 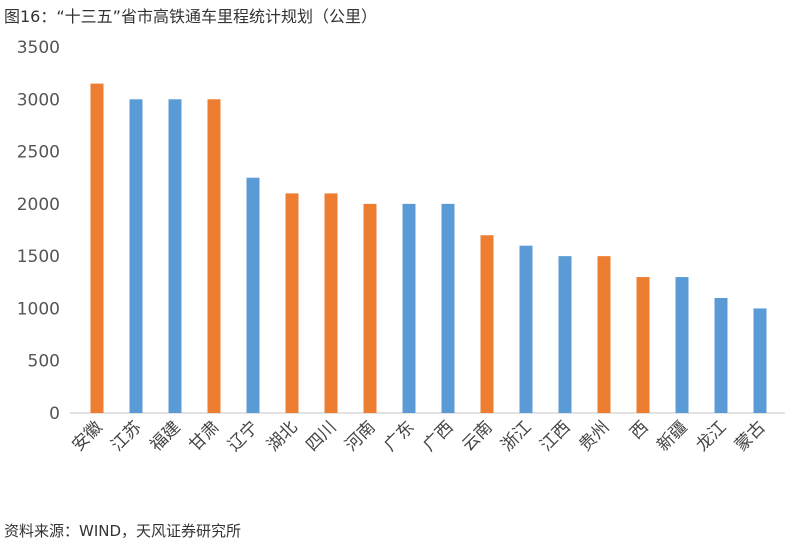 I want to click on x-tick-label: 安徽, so click(x=87, y=436).